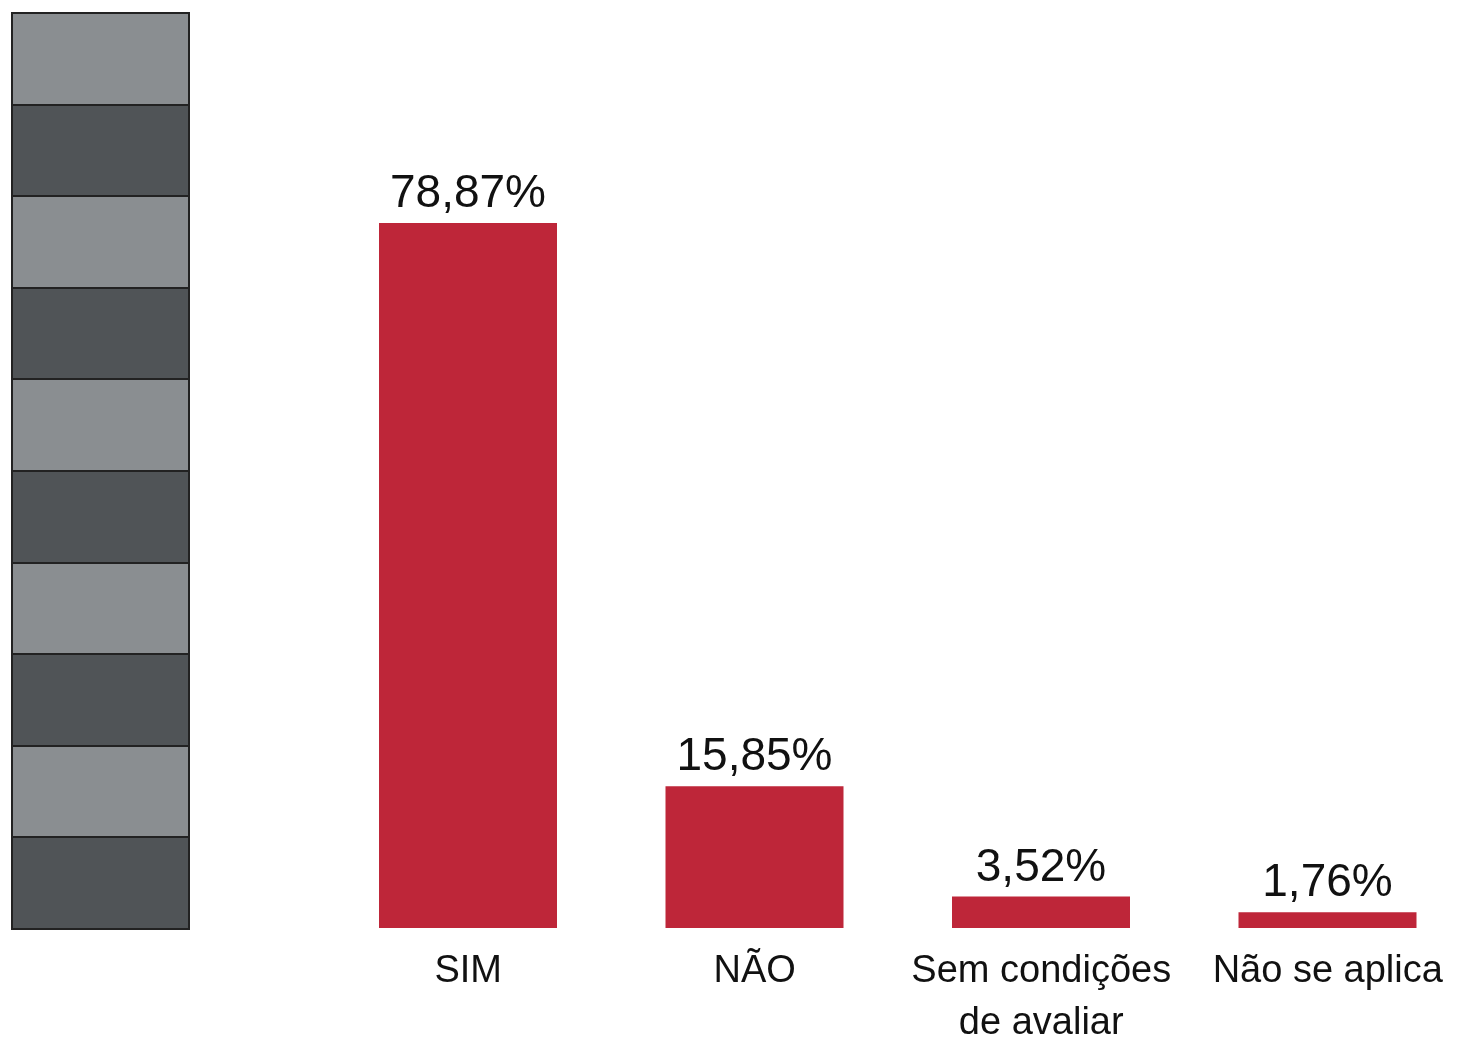 This screenshot has height=1063, width=1471. Describe the element at coordinates (754, 969) in the screenshot. I see `x-tick-label: NÃO` at that location.